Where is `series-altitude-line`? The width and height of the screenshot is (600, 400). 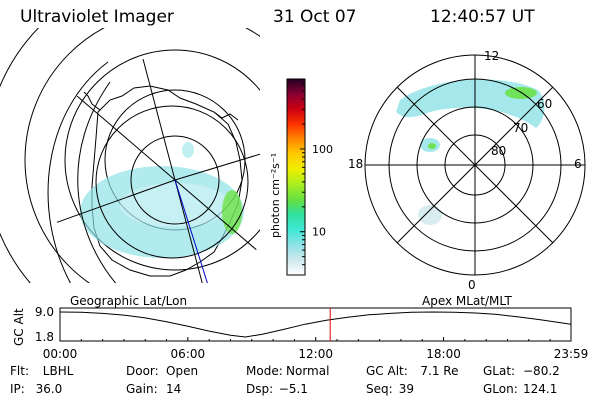 series-altitude-line is located at coordinates (315, 324).